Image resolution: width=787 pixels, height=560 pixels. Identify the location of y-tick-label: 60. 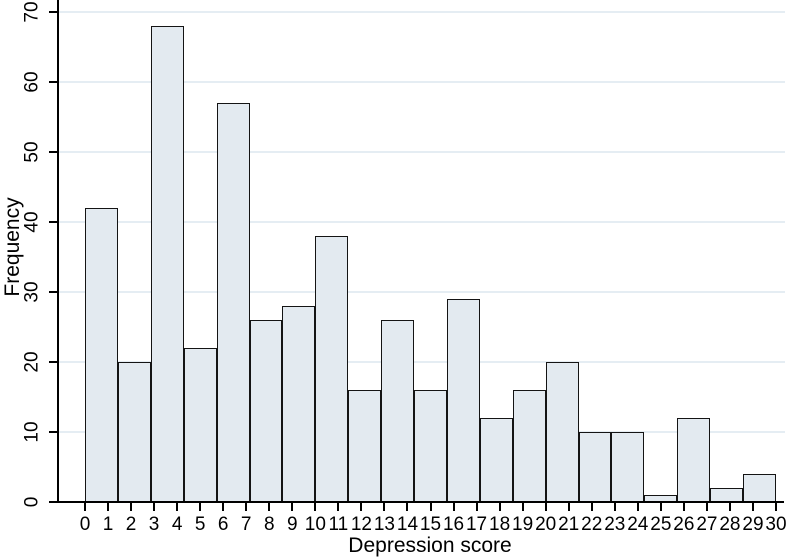
(32, 82).